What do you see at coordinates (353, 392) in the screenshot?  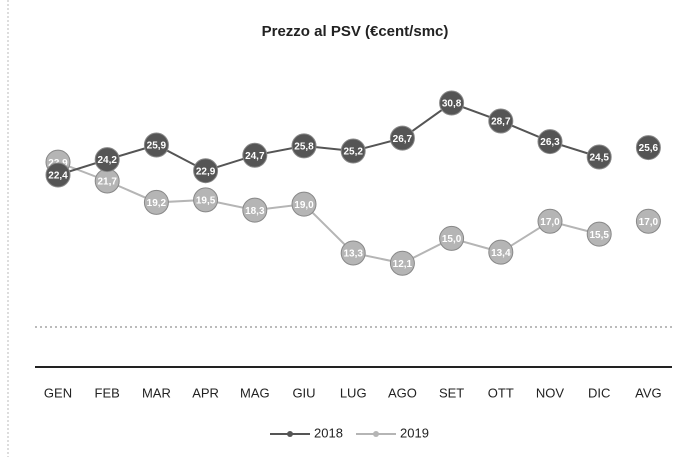 I see `x-tick-label: LUG` at bounding box center [353, 392].